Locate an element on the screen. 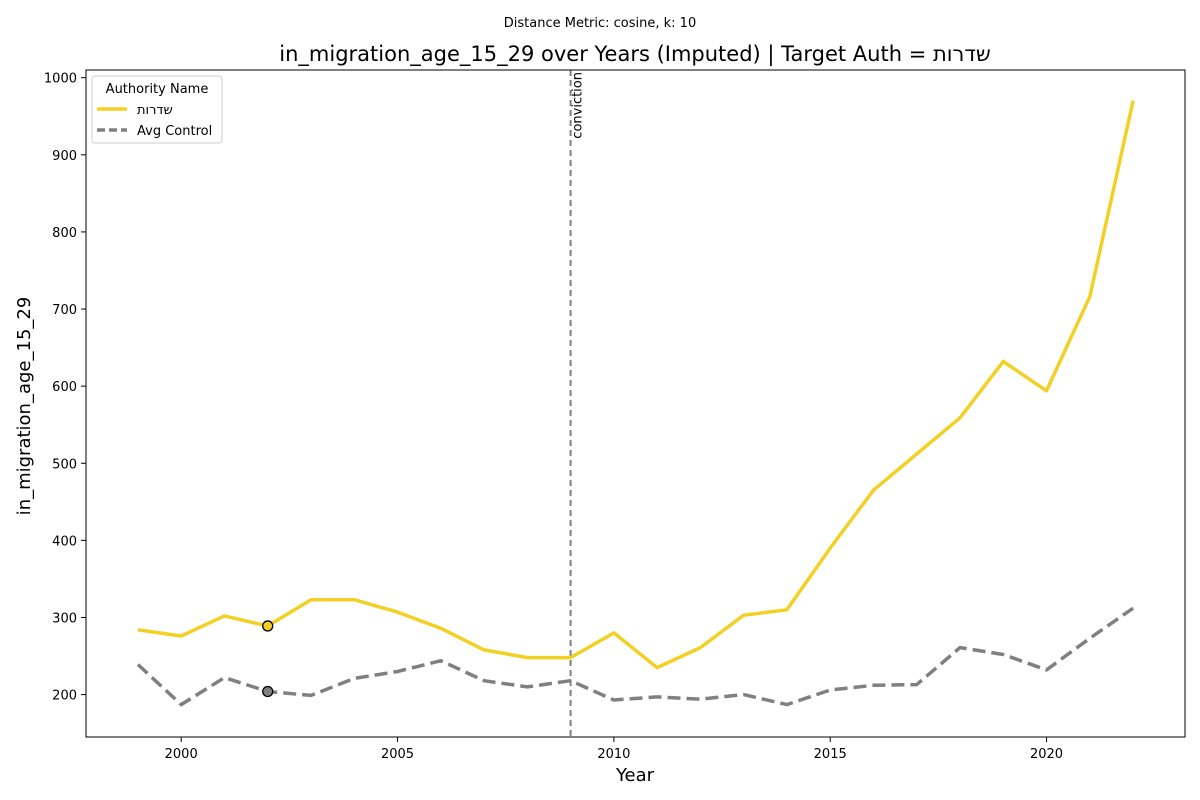 The width and height of the screenshot is (1200, 800). x-tick-label: 2015 is located at coordinates (830, 754).